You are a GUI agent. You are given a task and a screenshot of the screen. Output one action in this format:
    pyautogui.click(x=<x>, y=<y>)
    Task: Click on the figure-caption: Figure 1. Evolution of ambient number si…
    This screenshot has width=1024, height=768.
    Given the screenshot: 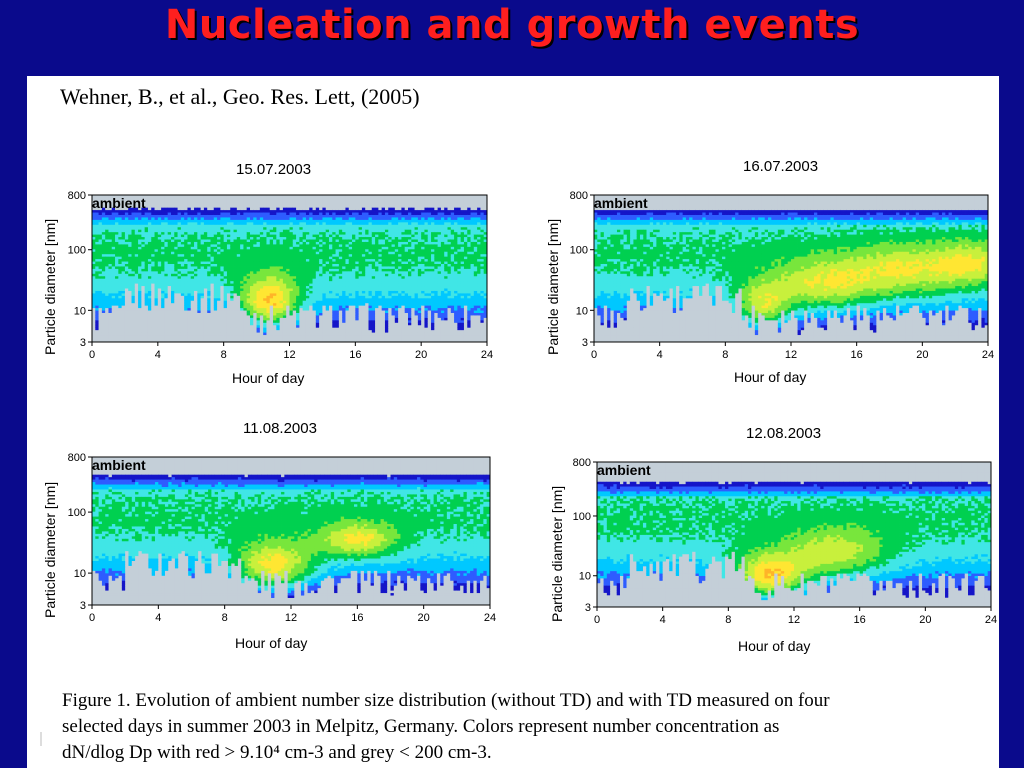 What is the action you would take?
    pyautogui.click(x=522, y=727)
    